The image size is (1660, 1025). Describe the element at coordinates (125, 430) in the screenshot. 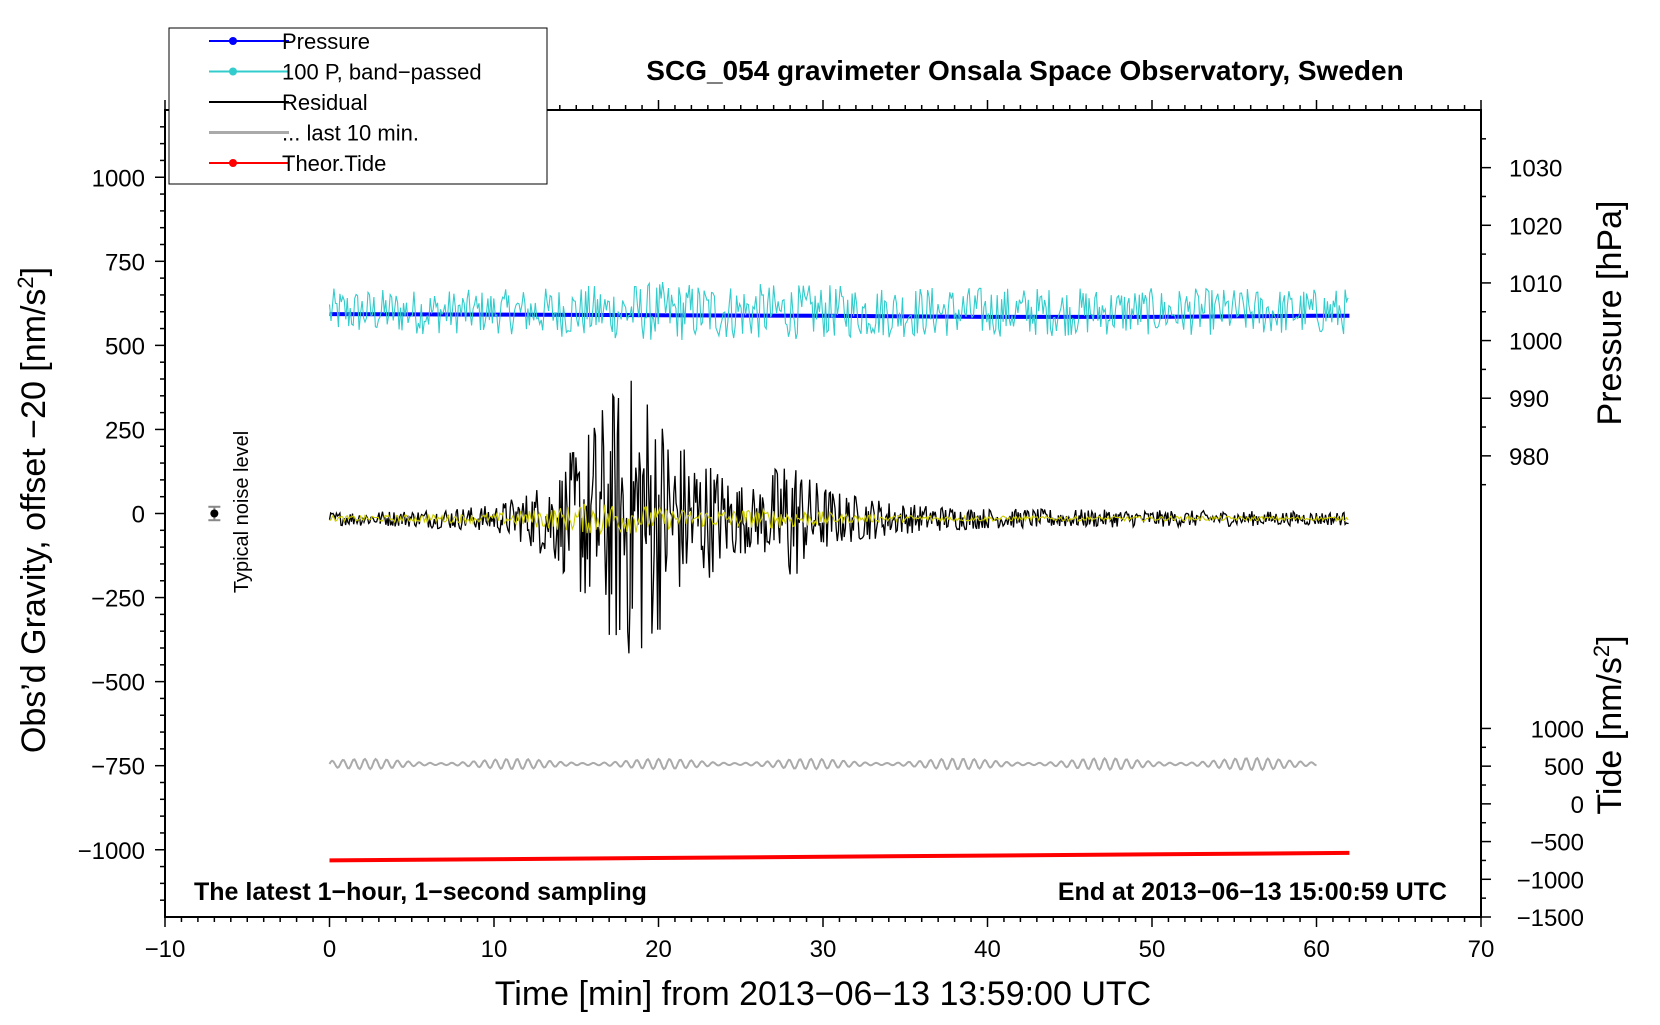

I see `y-left-tick-label: 250` at that location.